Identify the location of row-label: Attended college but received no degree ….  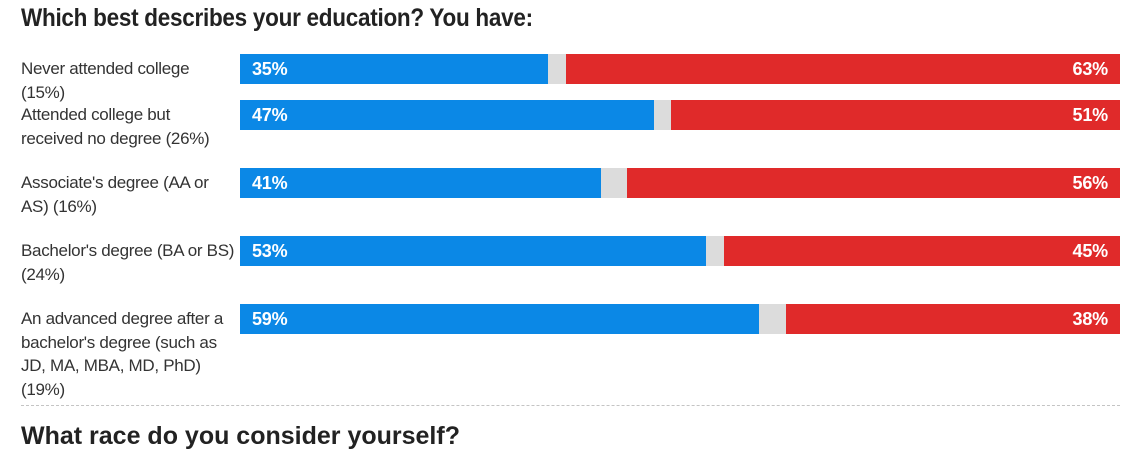
(115, 126).